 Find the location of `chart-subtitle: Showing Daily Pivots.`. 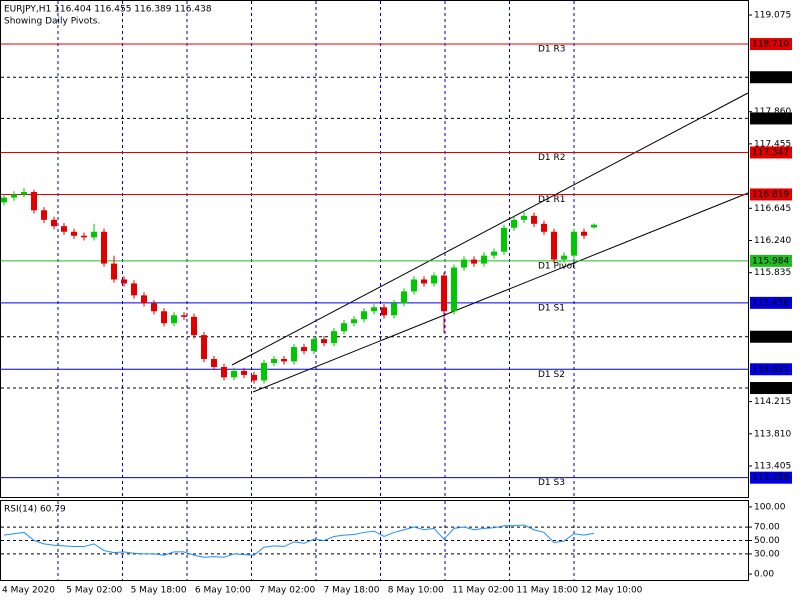

chart-subtitle: Showing Daily Pivots. is located at coordinates (52, 22).